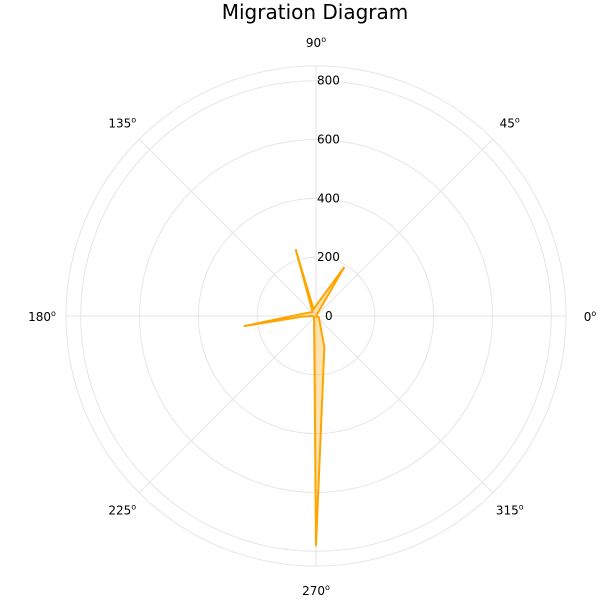  What do you see at coordinates (122, 510) in the screenshot?
I see `angle-tick-label-225: 225o` at bounding box center [122, 510].